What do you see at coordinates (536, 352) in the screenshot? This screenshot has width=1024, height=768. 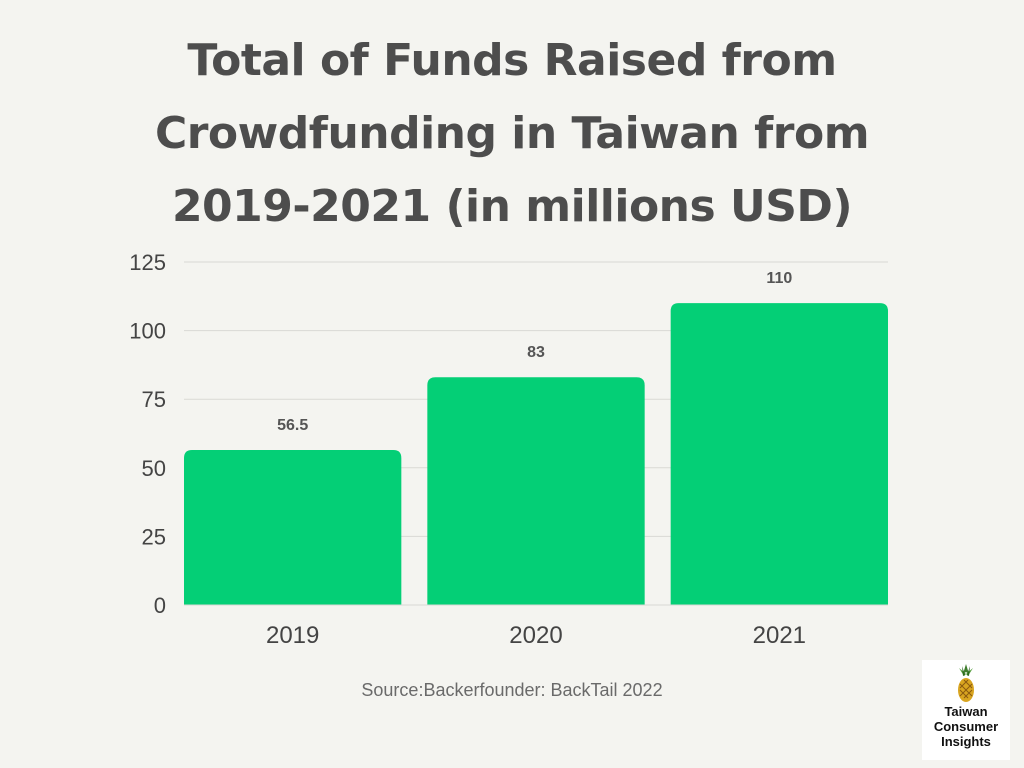 I see `data-label: 83` at bounding box center [536, 352].